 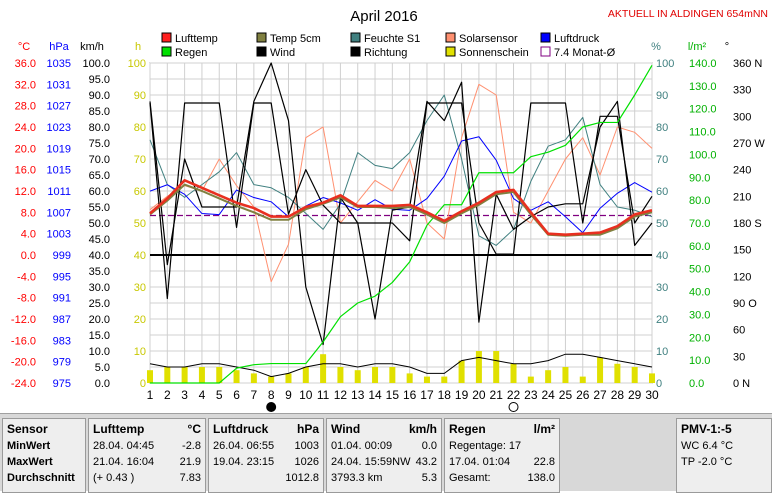 I want to click on hum-axis-tick: 70, so click(x=662, y=160).